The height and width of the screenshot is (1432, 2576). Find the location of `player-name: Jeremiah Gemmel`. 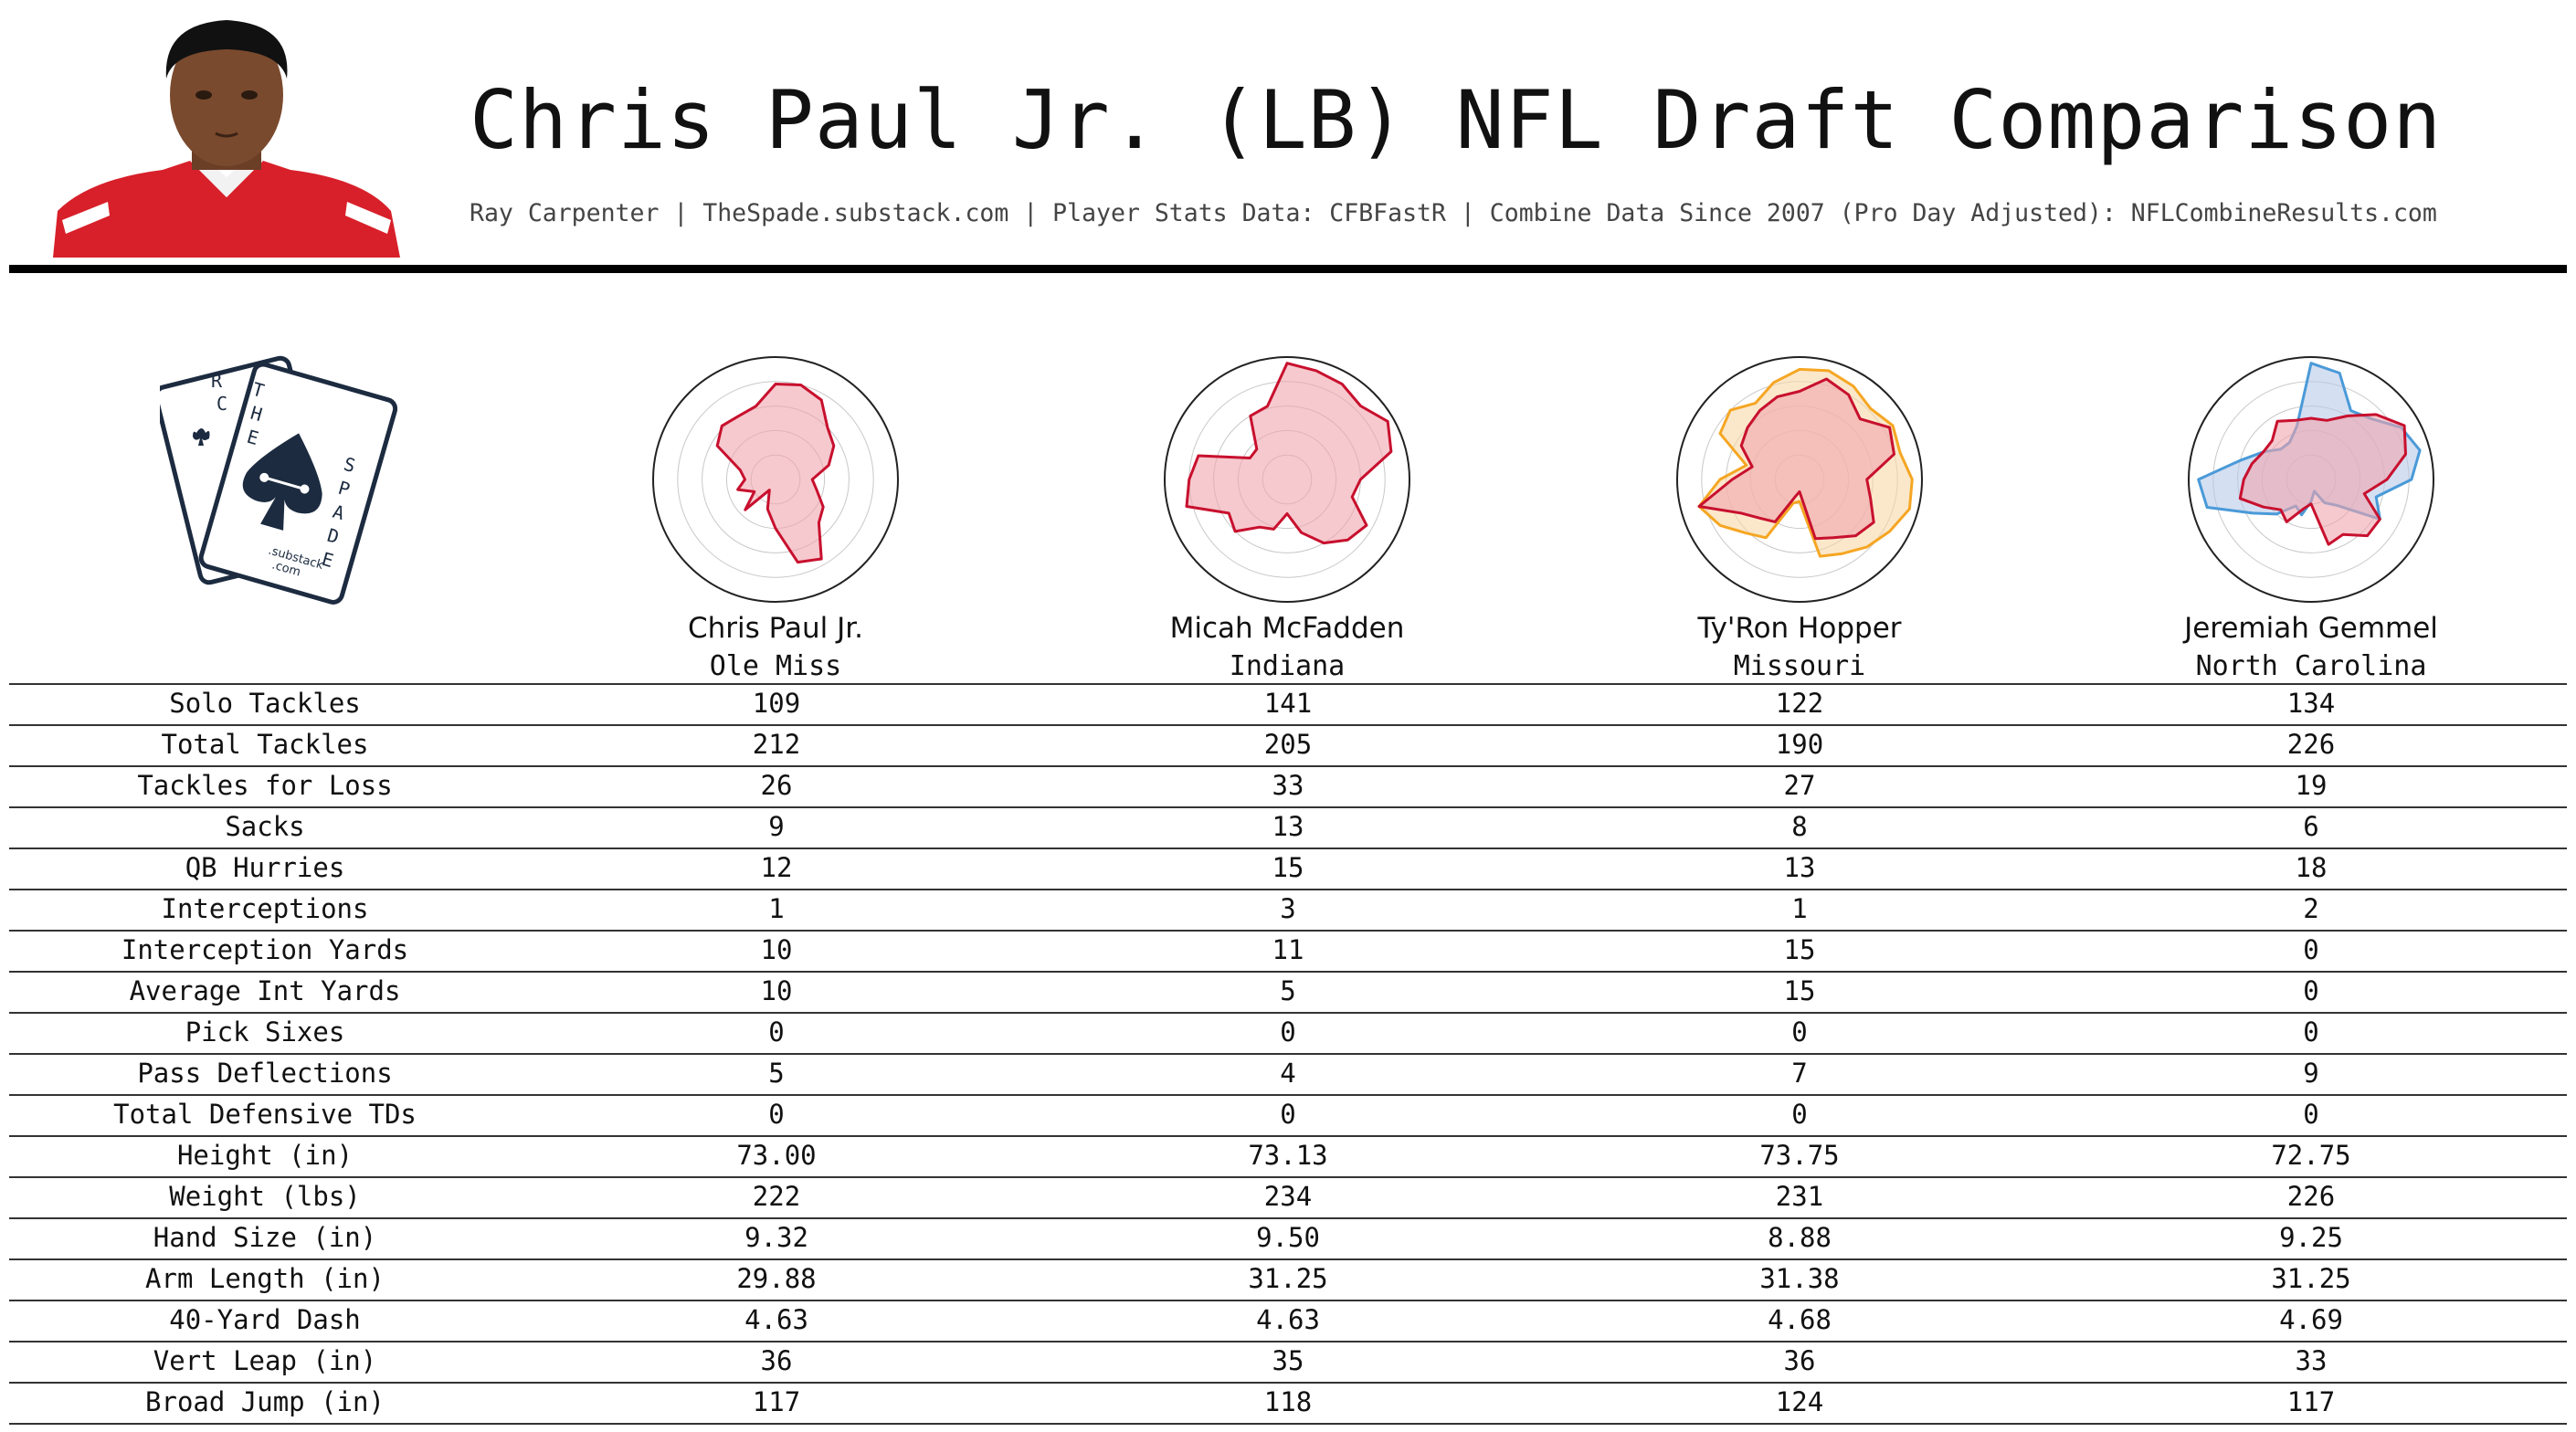

player-name: Jeremiah Gemmel is located at coordinates (2311, 628).